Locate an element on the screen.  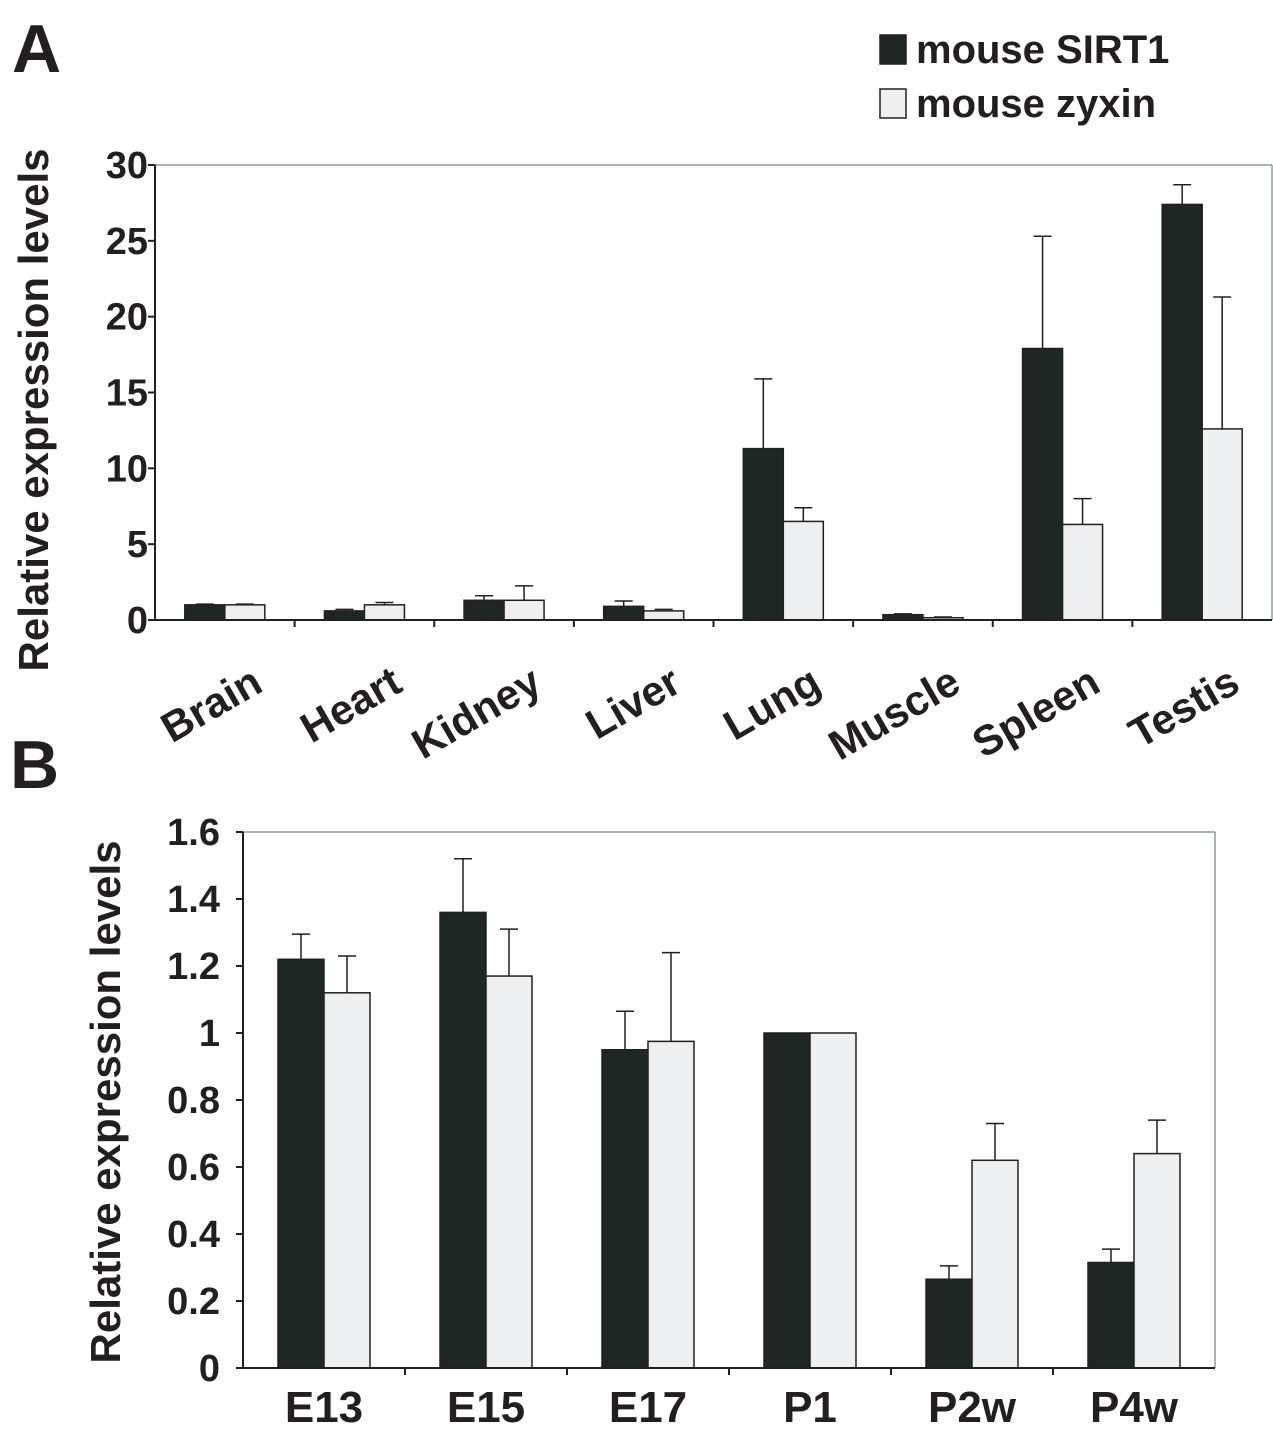
panel-a-x-tick-label-testis: Testis is located at coordinates (1184, 707).